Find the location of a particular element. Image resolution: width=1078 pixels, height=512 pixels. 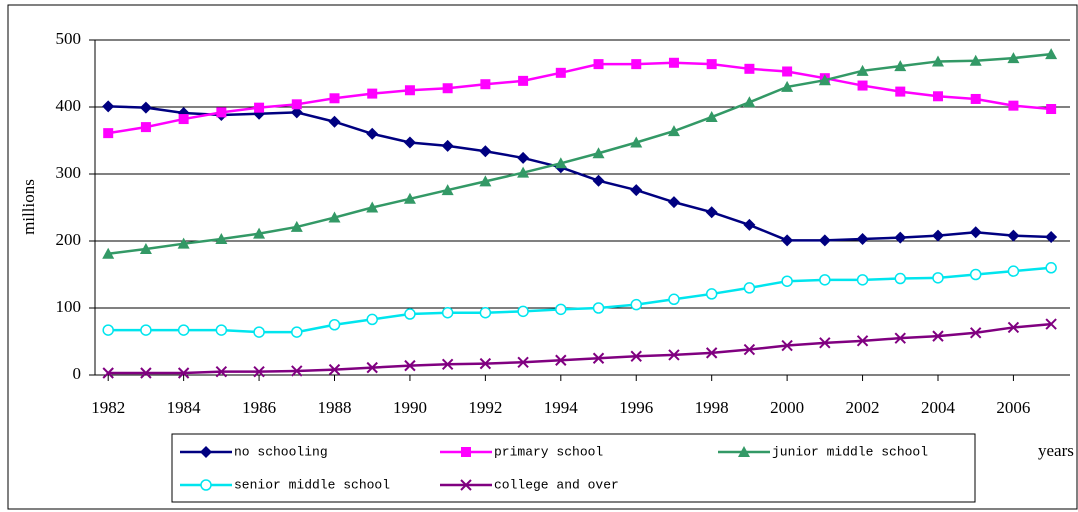

legend-label: no schooling is located at coordinates (281, 451).